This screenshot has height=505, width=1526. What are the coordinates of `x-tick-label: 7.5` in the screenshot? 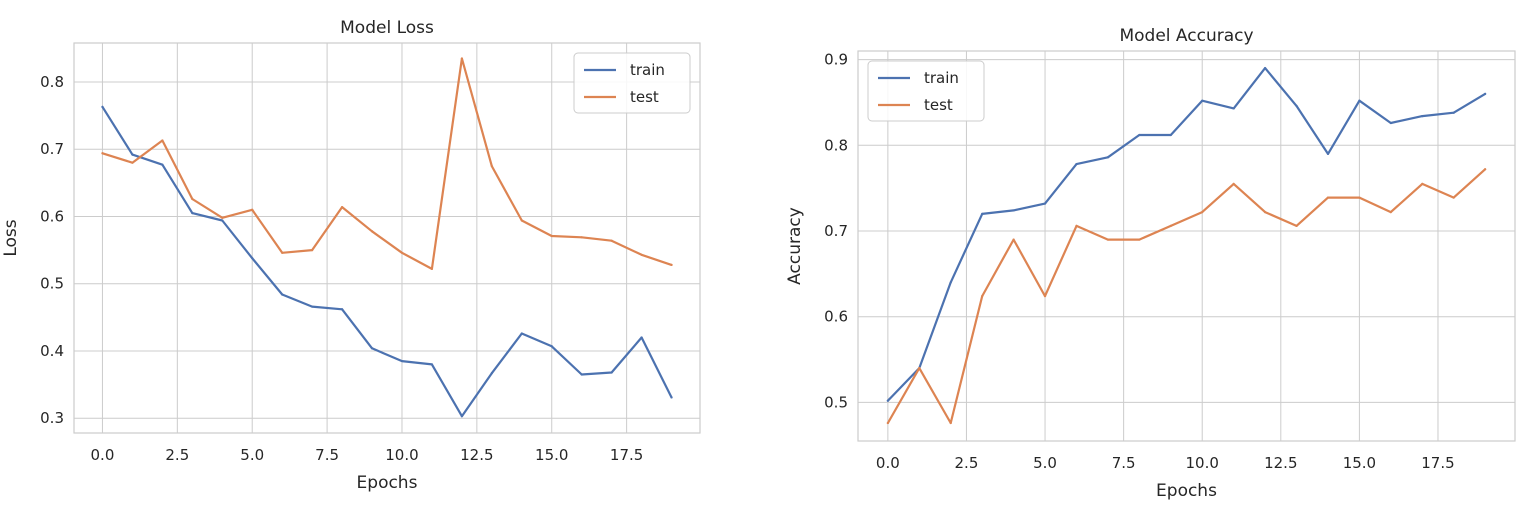 It's located at (327, 455).